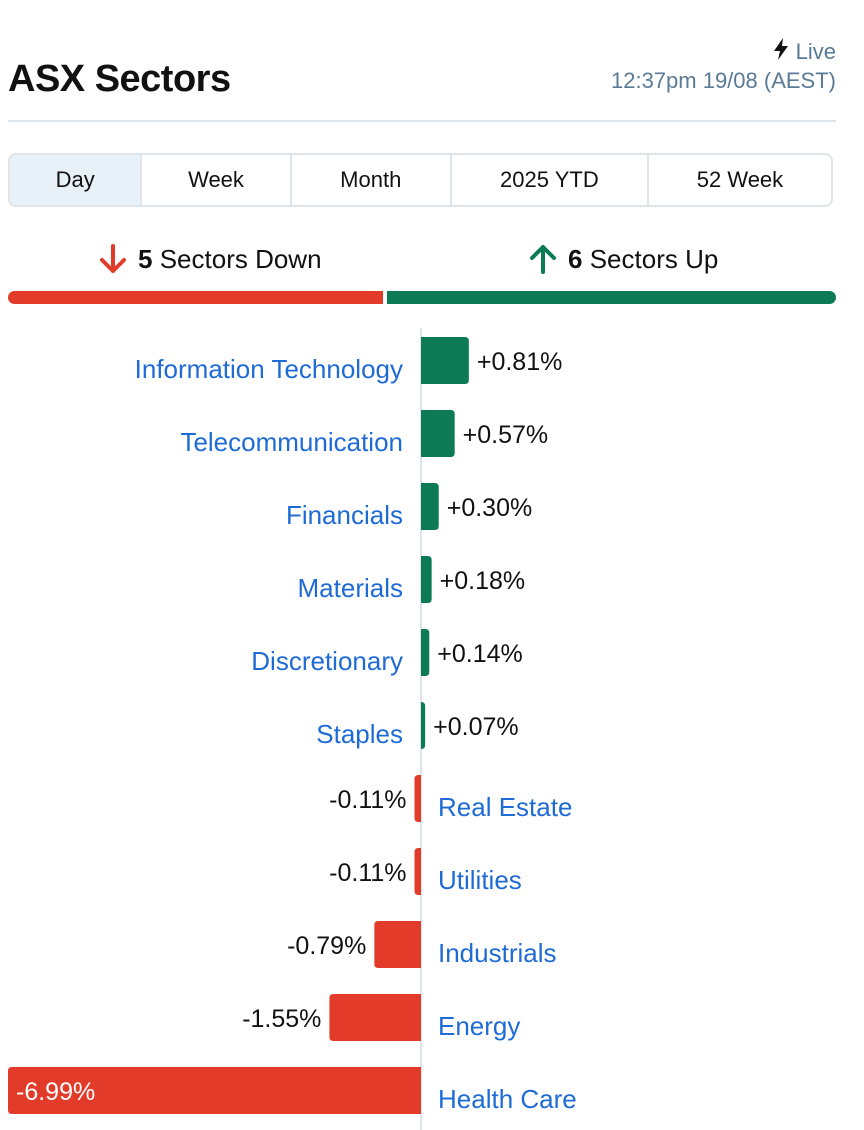 This screenshot has width=864, height=1130. I want to click on category-label-materials: Materials, so click(350, 588).